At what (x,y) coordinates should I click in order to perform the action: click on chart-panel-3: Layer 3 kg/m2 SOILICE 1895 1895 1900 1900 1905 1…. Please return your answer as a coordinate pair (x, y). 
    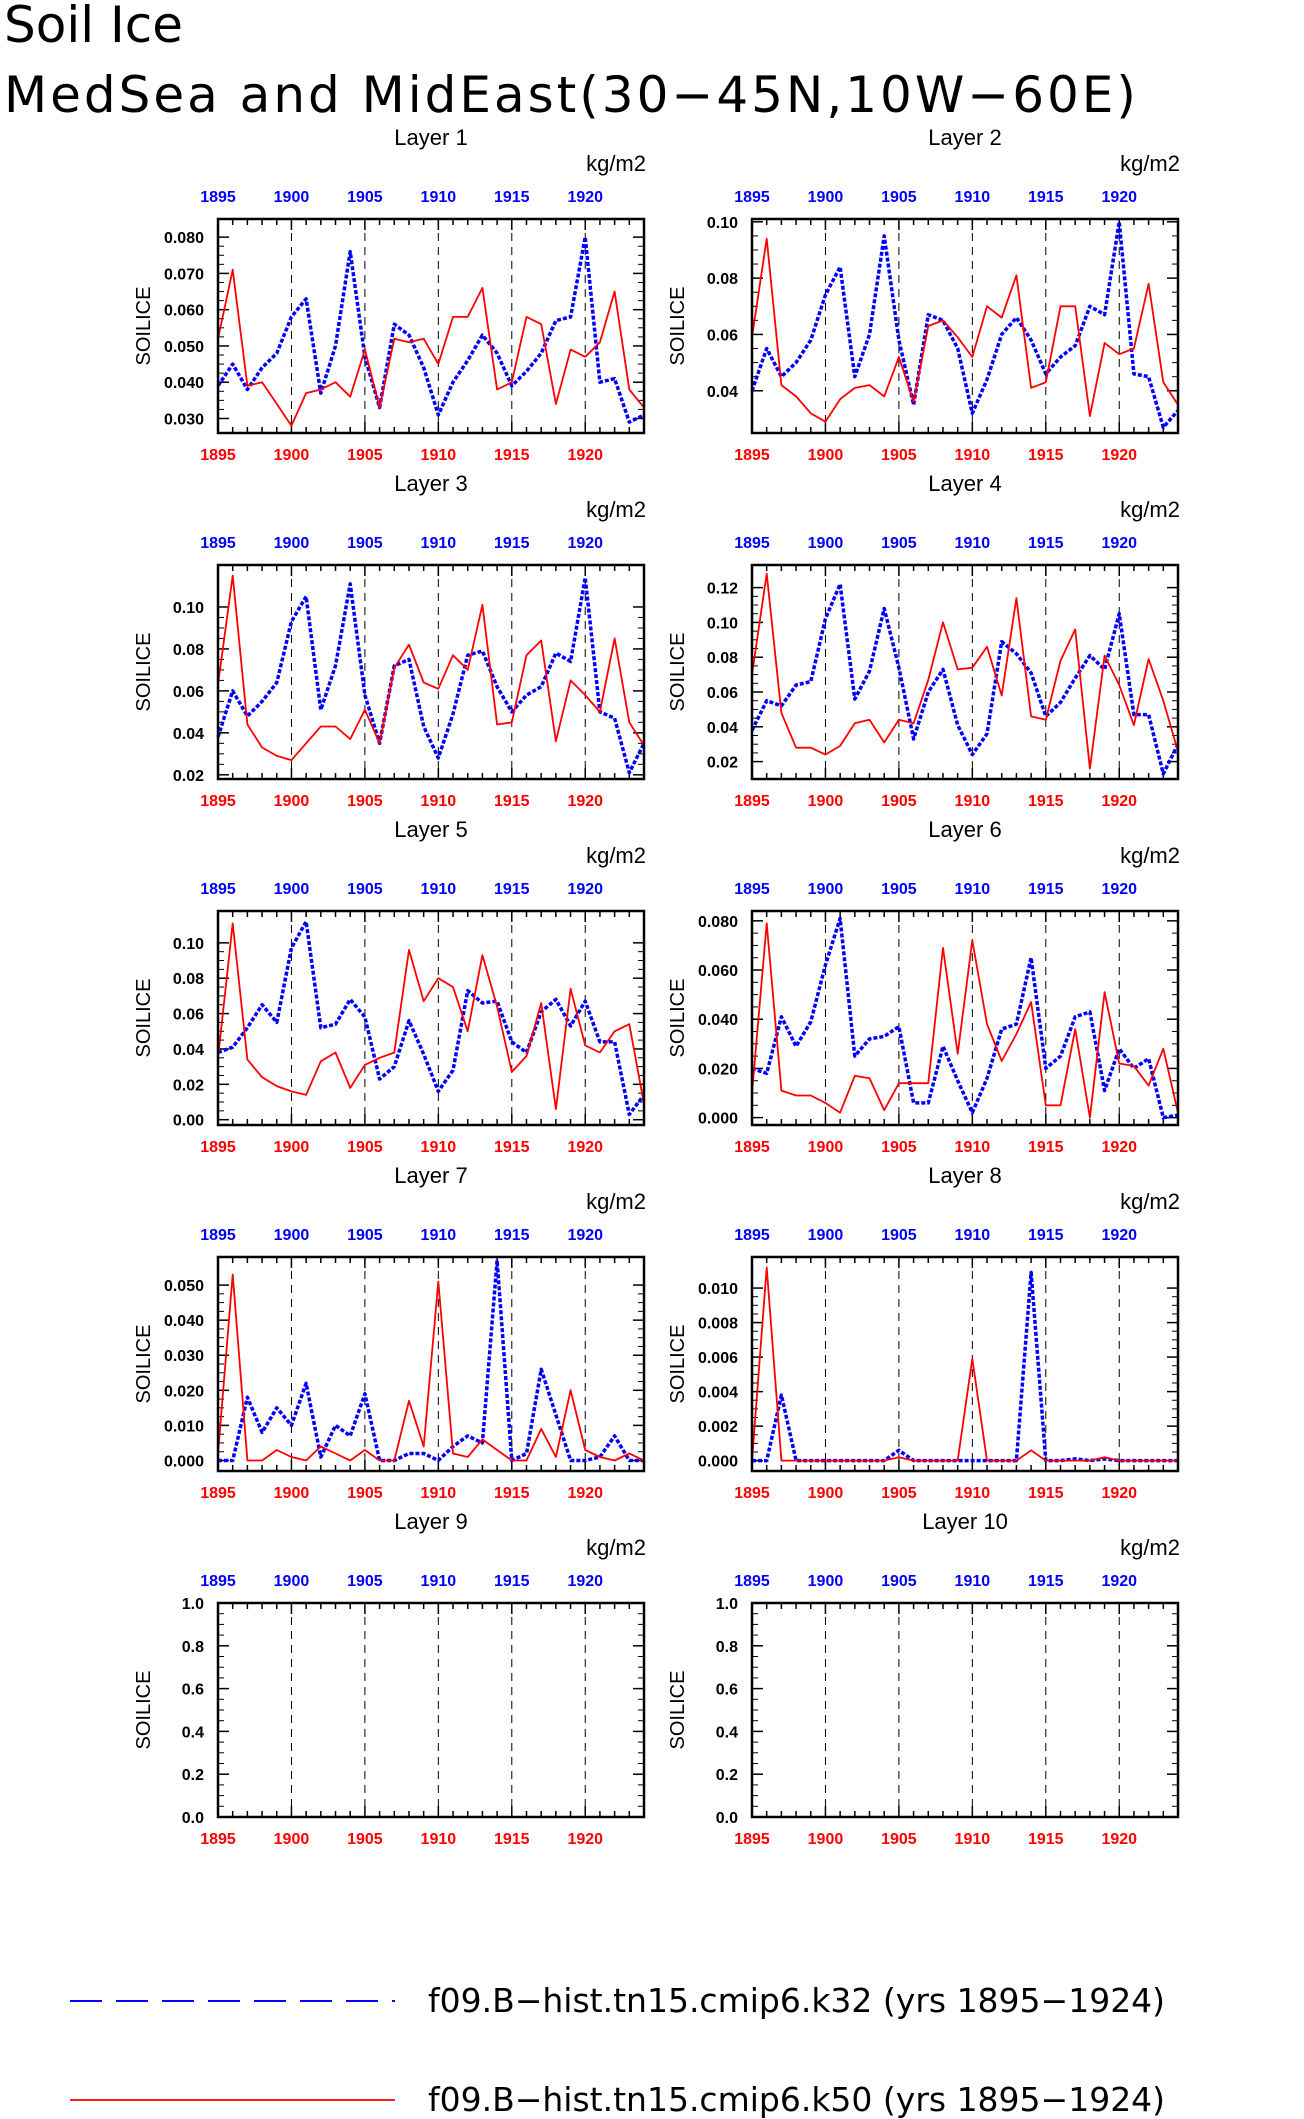
    Looking at the image, I should click on (389, 640).